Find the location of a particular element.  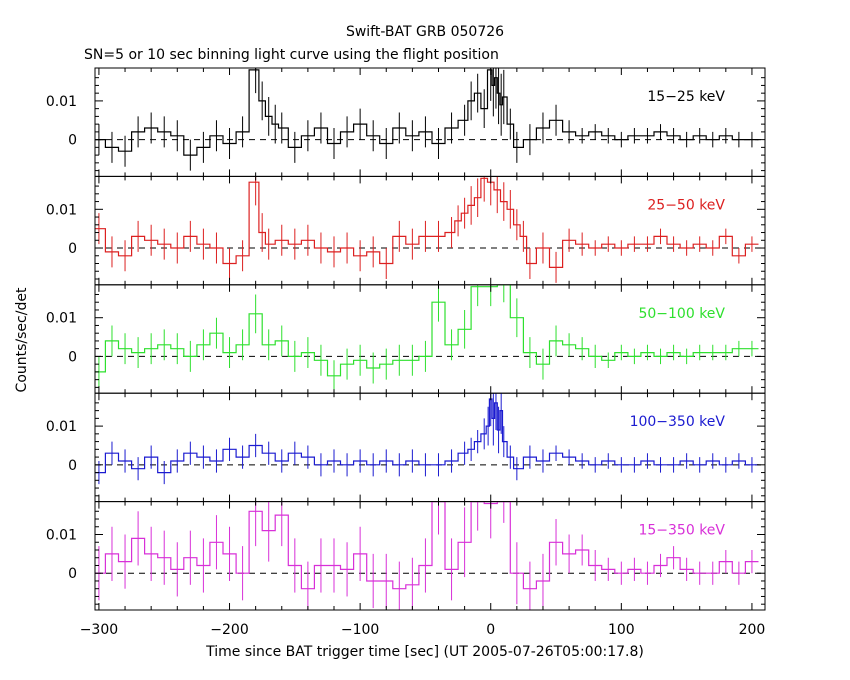

panel-1: 0 0.01 15−25 keV is located at coordinates (406, 122).